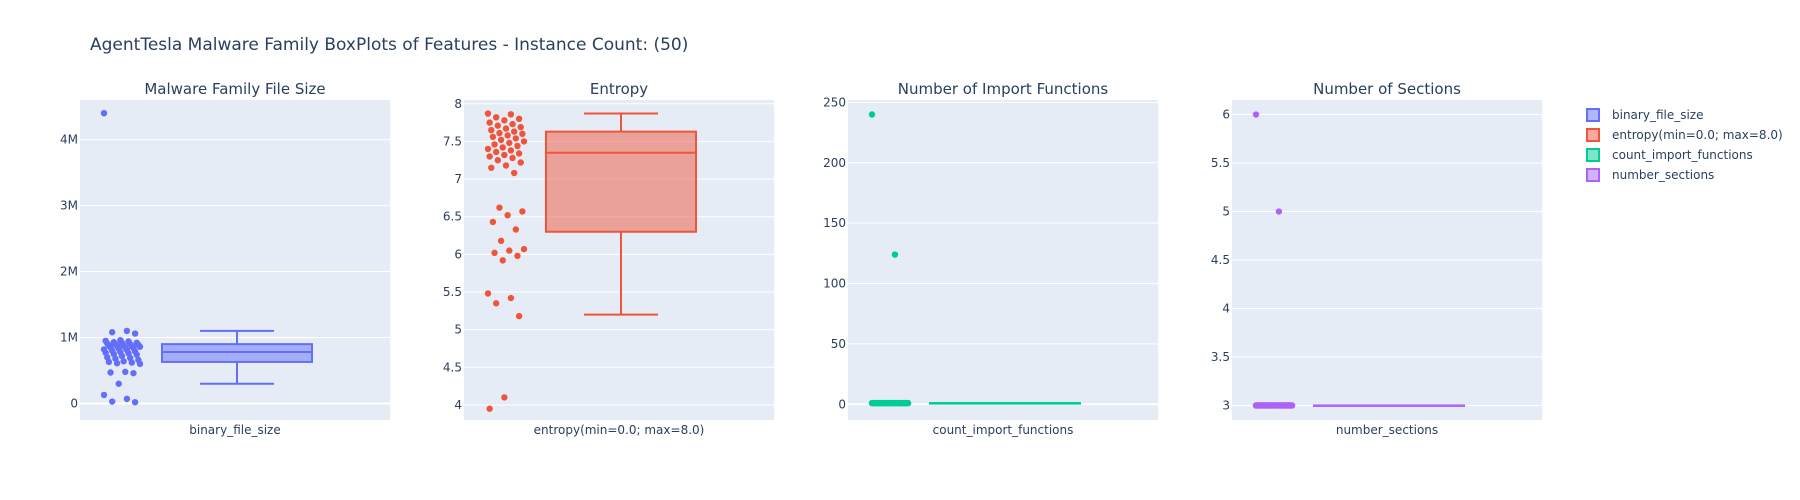 Image resolution: width=1800 pixels, height=500 pixels. Describe the element at coordinates (1387, 430) in the screenshot. I see `x-tick-label: number_sections` at that location.